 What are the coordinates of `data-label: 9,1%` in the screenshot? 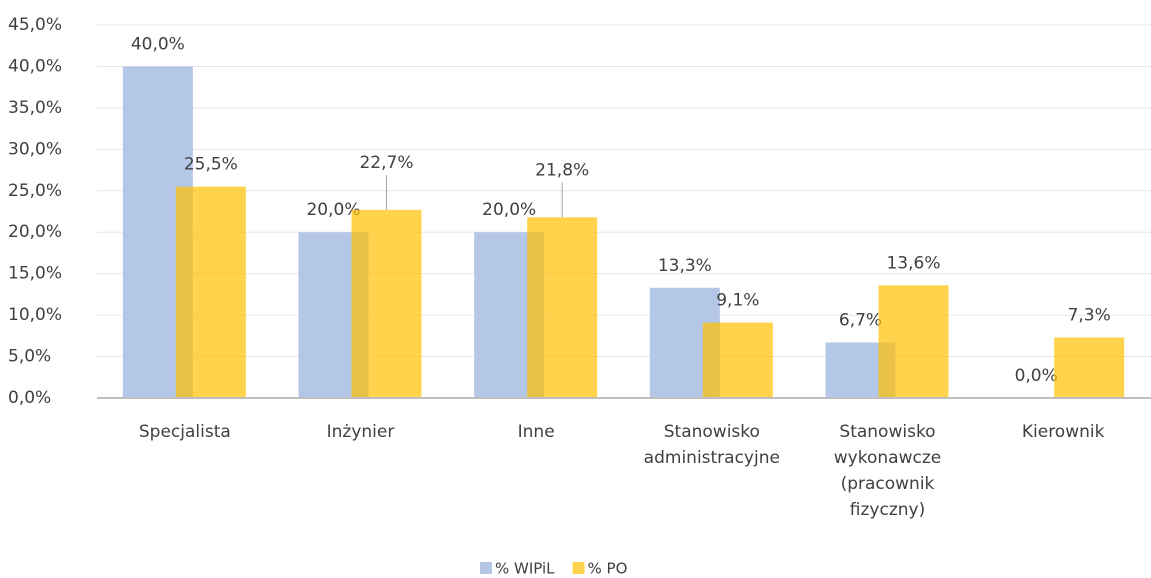 It's located at (737, 301).